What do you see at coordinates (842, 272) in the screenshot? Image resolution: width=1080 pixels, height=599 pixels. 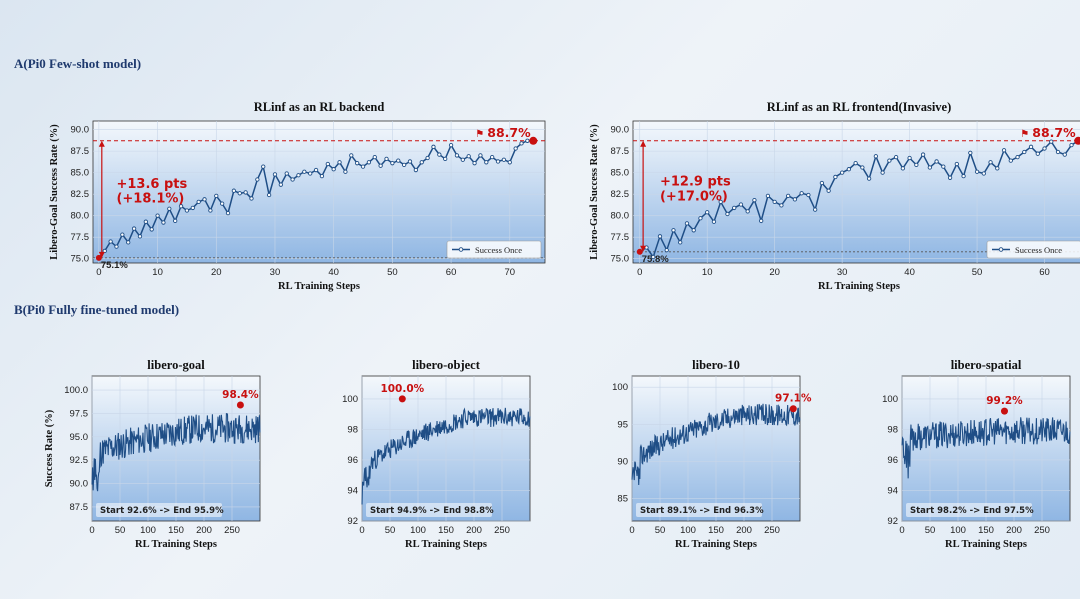 I see `x-tick-label: 30` at bounding box center [842, 272].